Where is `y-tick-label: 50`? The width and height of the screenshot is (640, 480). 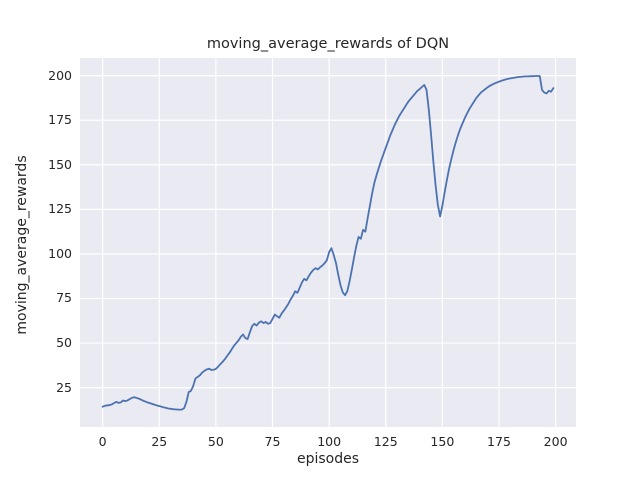 y-tick-label: 50 is located at coordinates (64, 343).